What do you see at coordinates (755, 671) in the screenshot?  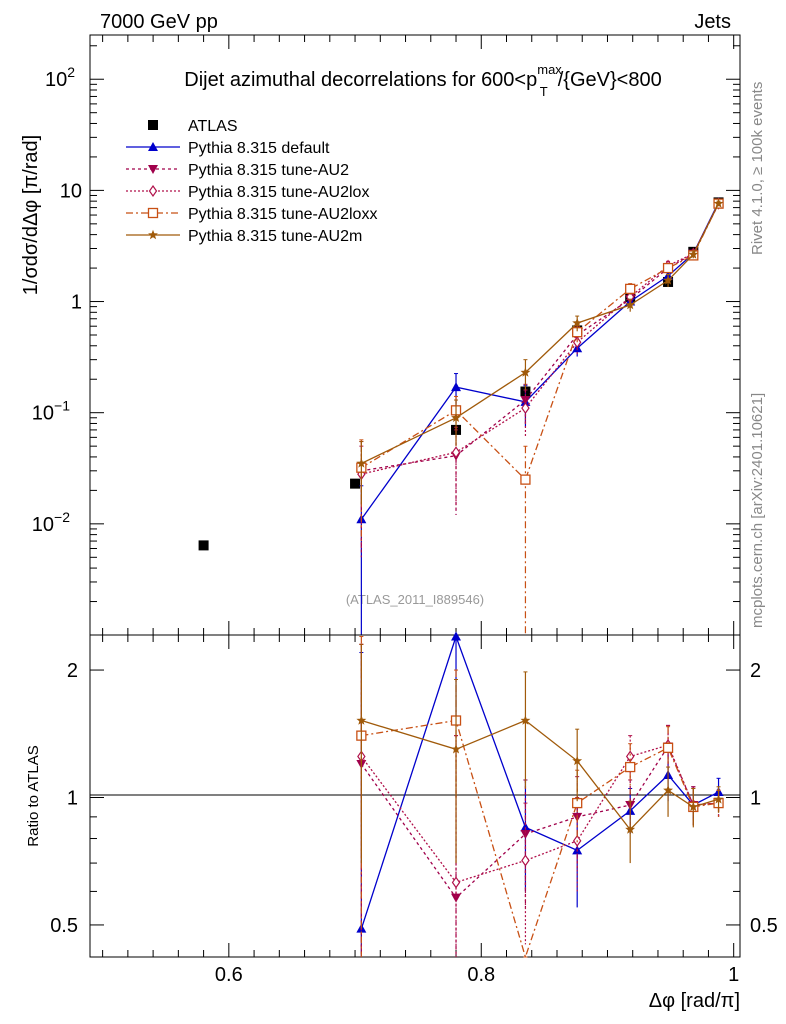 I see `ratio-y-tick-label-right: 2` at bounding box center [755, 671].